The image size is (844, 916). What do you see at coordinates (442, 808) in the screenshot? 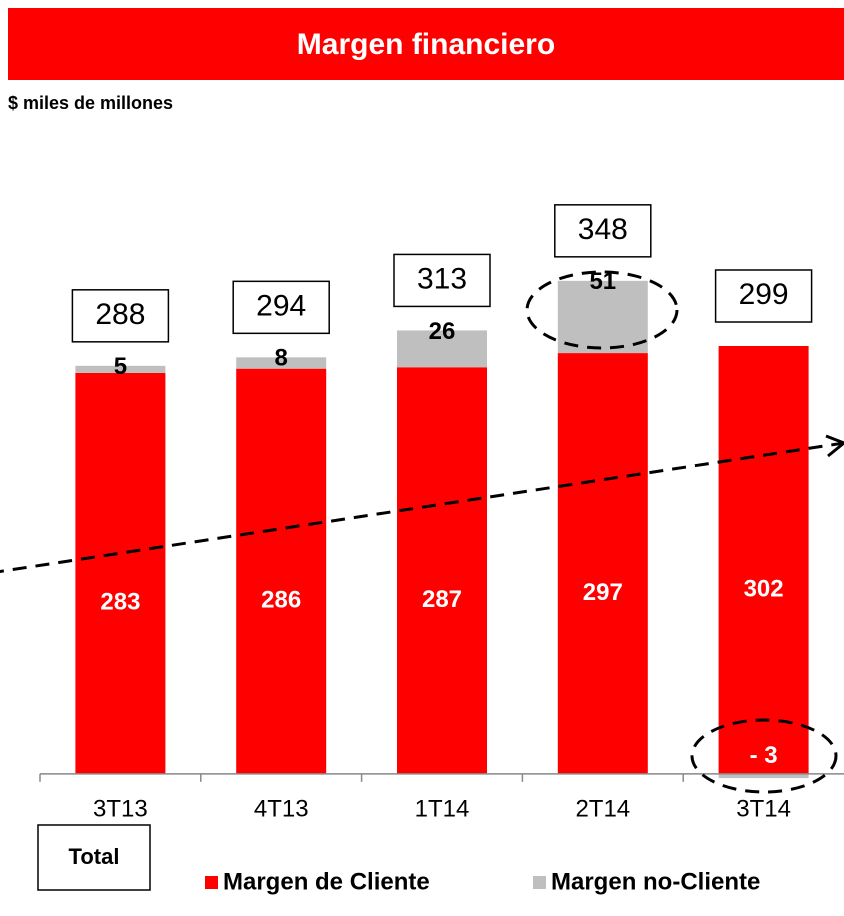
I see `x-tick-label: 1T14` at bounding box center [442, 808].